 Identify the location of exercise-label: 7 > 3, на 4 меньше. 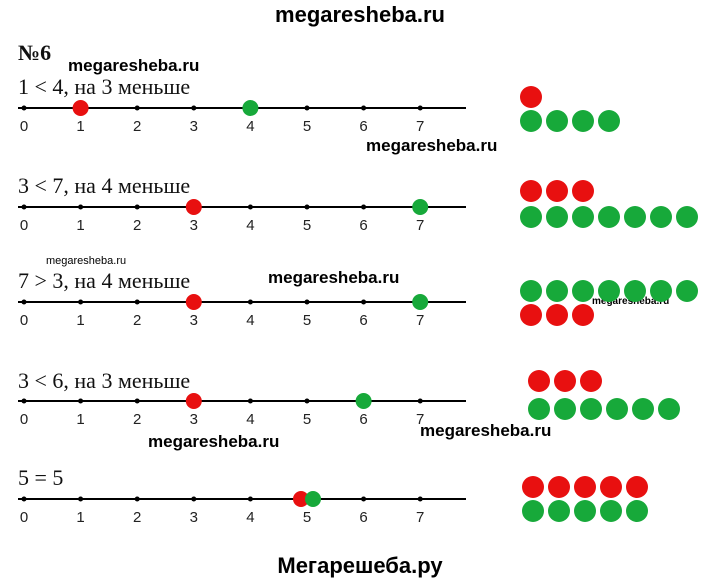
(104, 280).